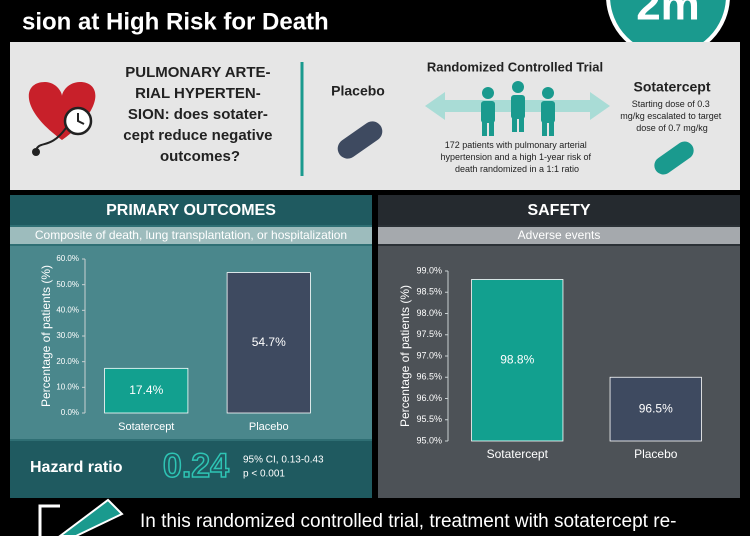  Describe the element at coordinates (264, 474) in the screenshot. I see `hazard-p: p < 0.001` at that location.